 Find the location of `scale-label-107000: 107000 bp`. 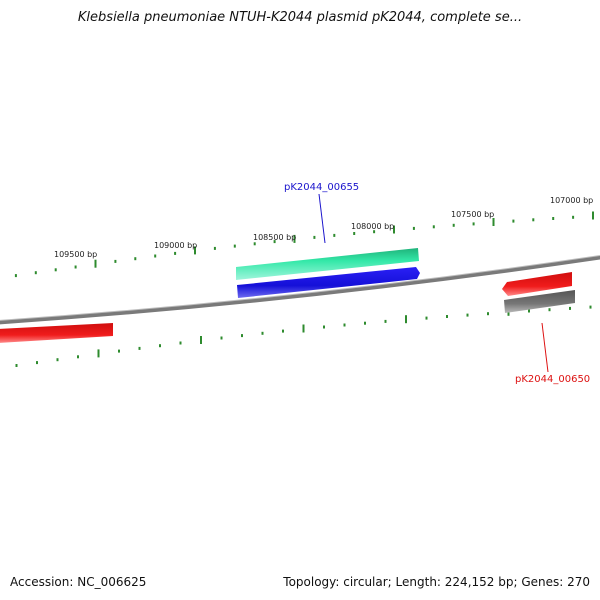

scale-label-107000: 107000 bp is located at coordinates (571, 200).